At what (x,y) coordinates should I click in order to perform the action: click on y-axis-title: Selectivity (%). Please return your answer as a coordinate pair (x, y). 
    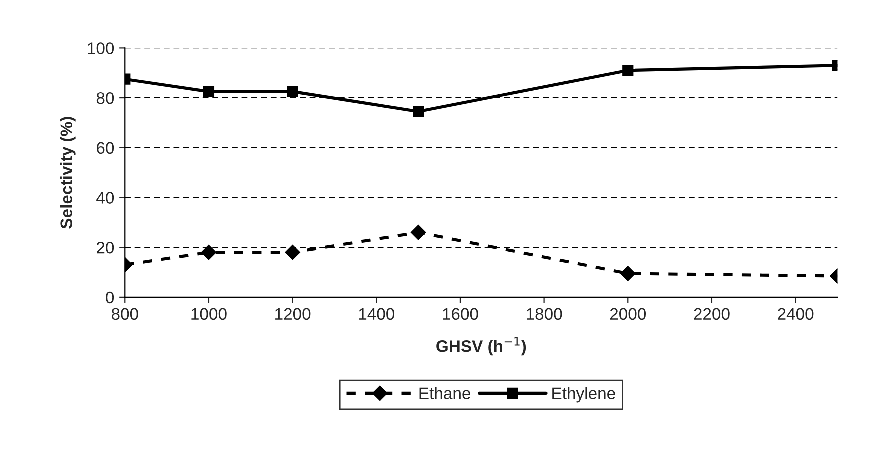
    Looking at the image, I should click on (68, 173).